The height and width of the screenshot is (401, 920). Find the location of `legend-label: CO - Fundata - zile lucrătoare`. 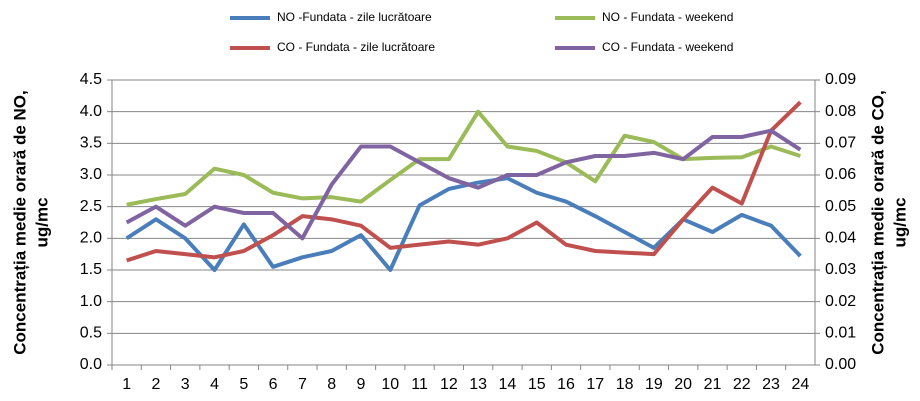

legend-label: CO - Fundata - zile lucrătoare is located at coordinates (356, 47).